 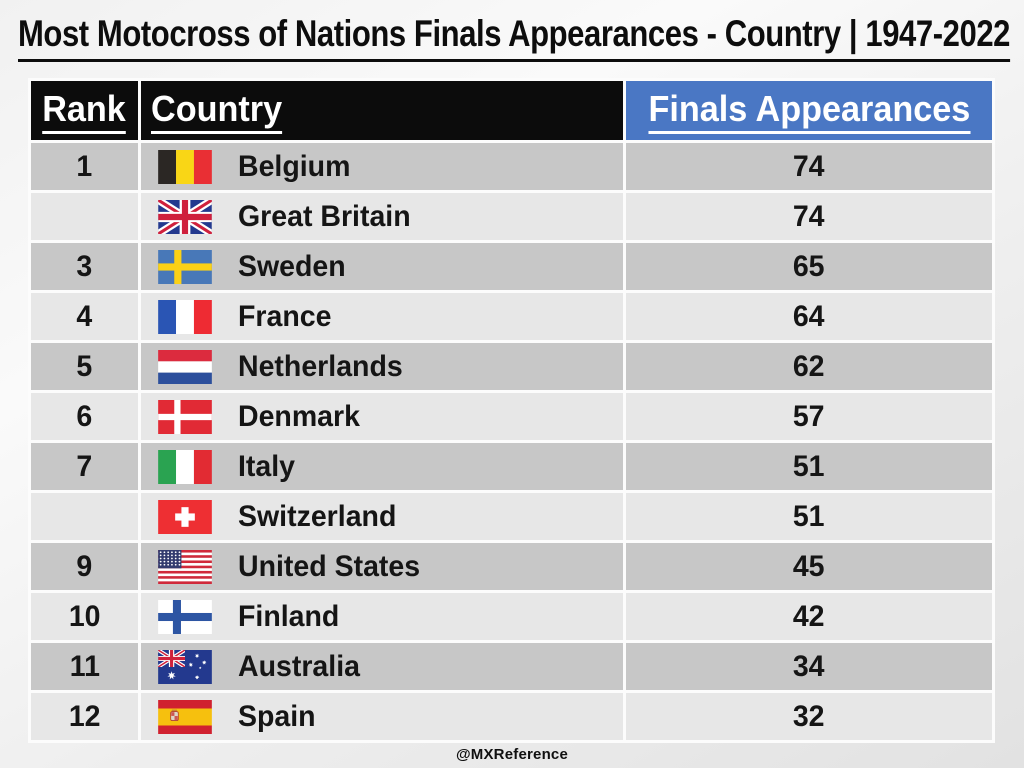 I want to click on appearances-cell: 57, so click(x=809, y=416).